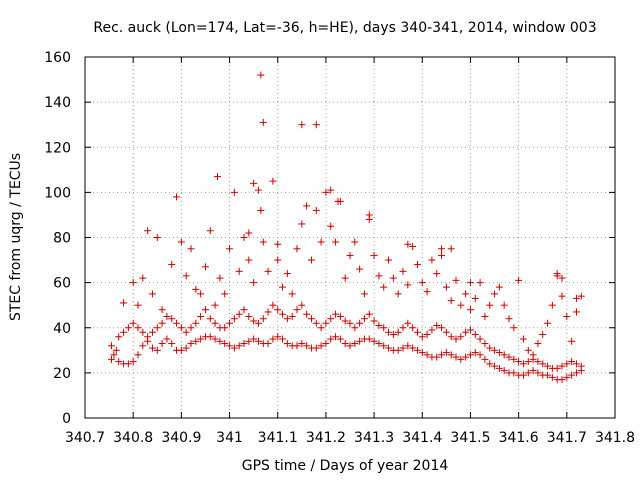 This screenshot has width=640, height=480. What do you see at coordinates (66, 419) in the screenshot?
I see `y-tick-label: 0` at bounding box center [66, 419].